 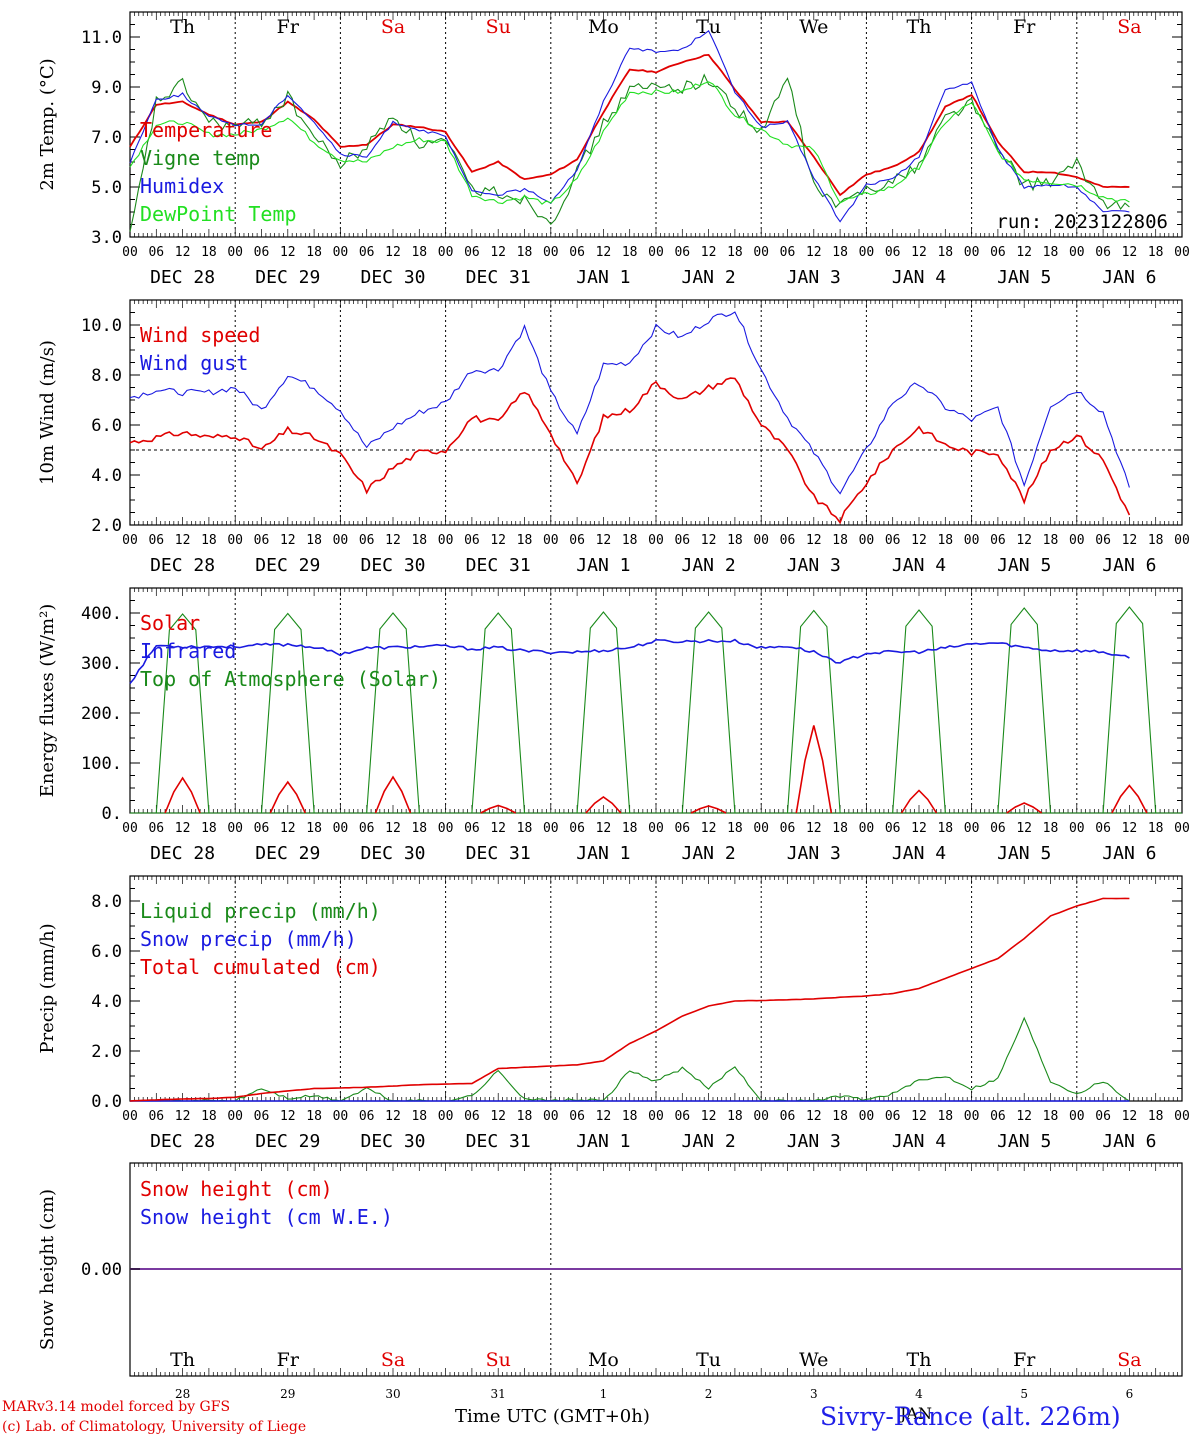 I want to click on y-axis-label: Energy fluxes (W/m²), so click(x=47, y=701).